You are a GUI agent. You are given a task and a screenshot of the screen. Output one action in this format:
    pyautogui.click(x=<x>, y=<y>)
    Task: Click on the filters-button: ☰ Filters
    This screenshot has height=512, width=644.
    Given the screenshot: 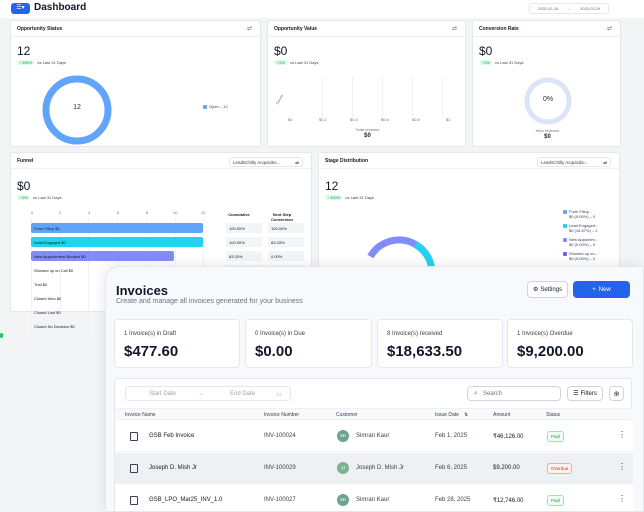 What is the action you would take?
    pyautogui.click(x=585, y=393)
    